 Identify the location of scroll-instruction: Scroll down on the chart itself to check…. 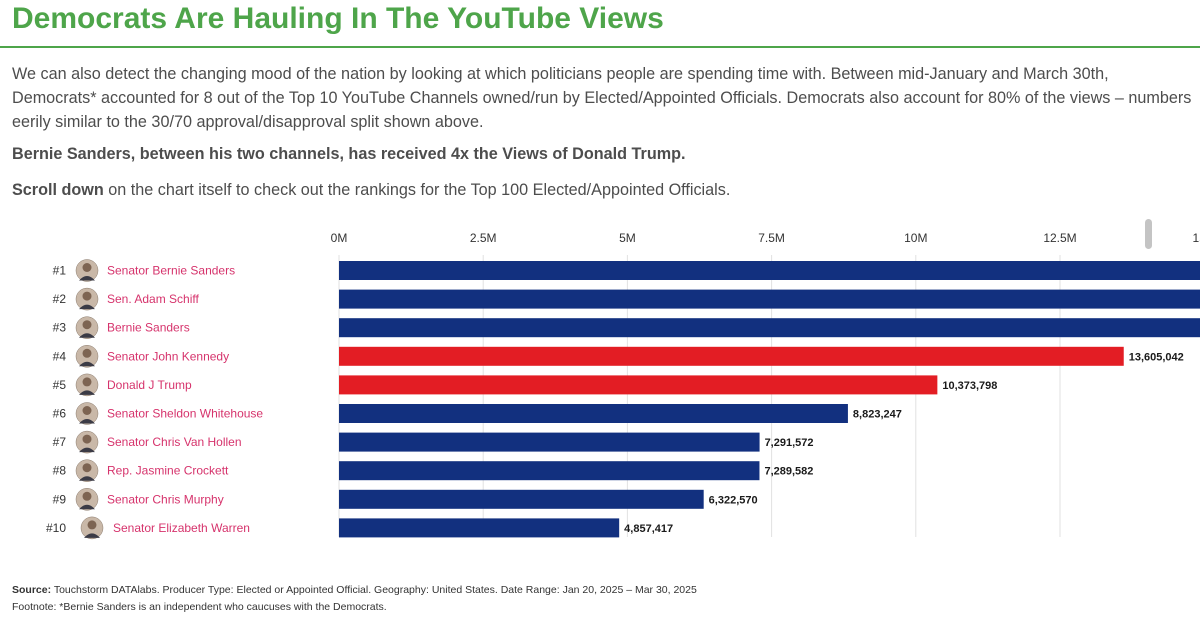
(371, 190).